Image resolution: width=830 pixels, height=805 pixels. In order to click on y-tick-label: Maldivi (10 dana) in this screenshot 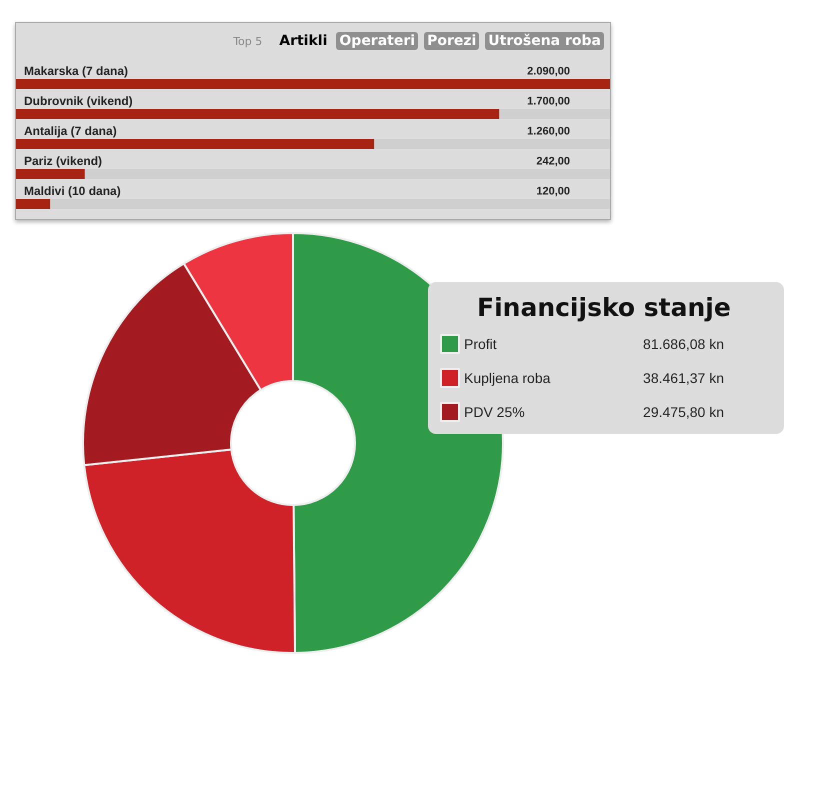, I will do `click(72, 191)`.